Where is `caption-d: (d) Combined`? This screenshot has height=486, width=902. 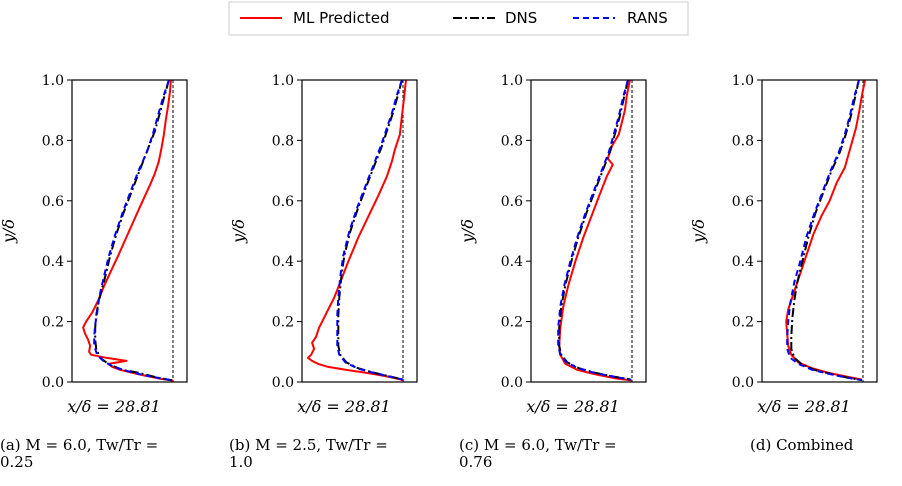 caption-d: (d) Combined is located at coordinates (802, 445).